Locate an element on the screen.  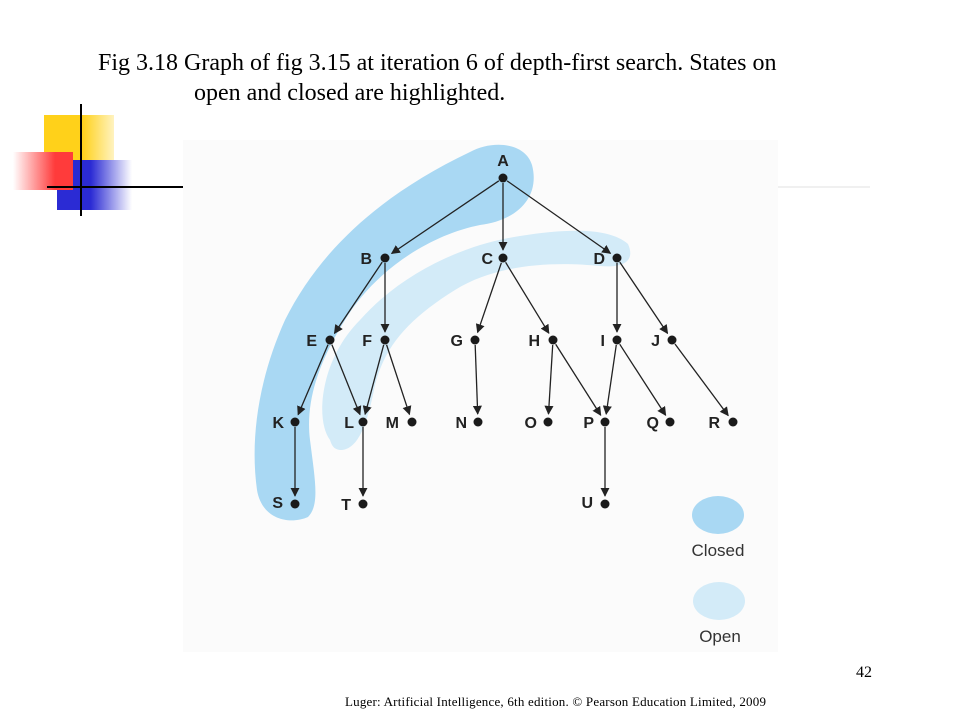
node-i-dot is located at coordinates (617, 340).